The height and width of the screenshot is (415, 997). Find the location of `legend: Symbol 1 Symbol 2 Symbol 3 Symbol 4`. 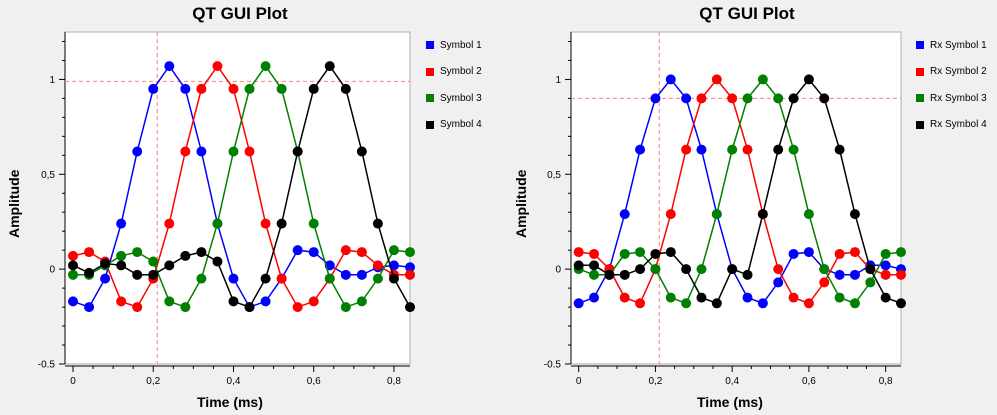

legend: Symbol 1 Symbol 2 Symbol 3 Symbol 4 is located at coordinates (454, 85).